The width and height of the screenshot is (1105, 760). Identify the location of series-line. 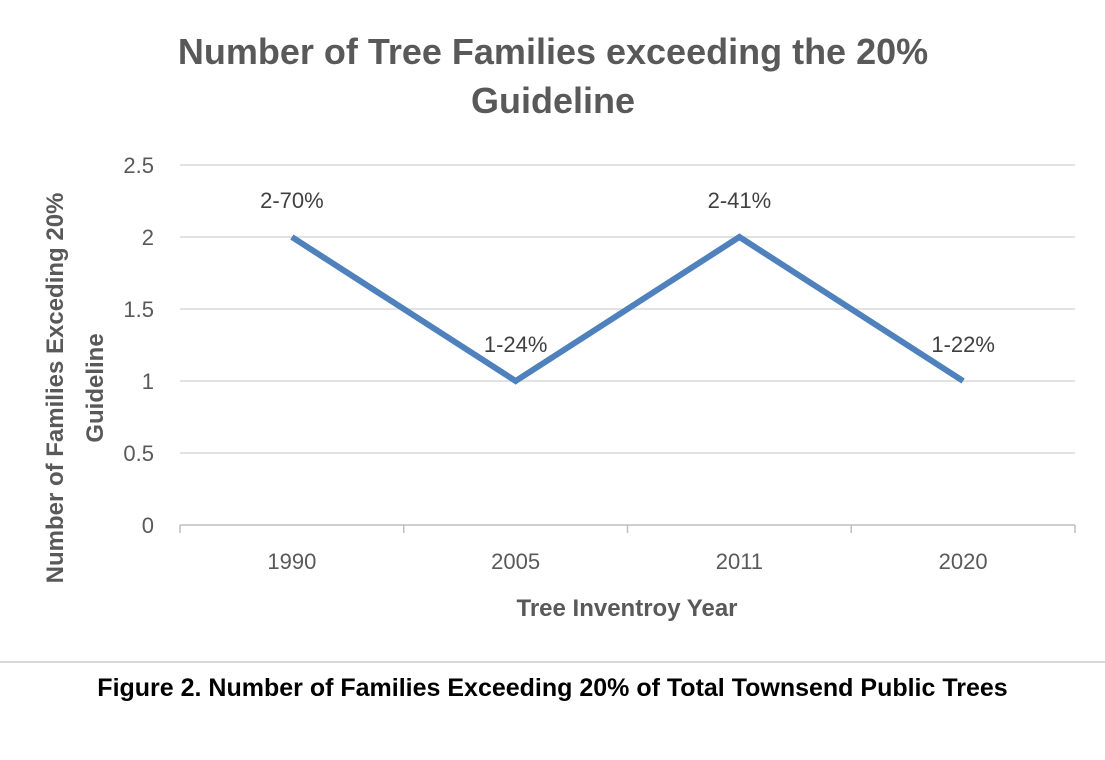
(627, 309).